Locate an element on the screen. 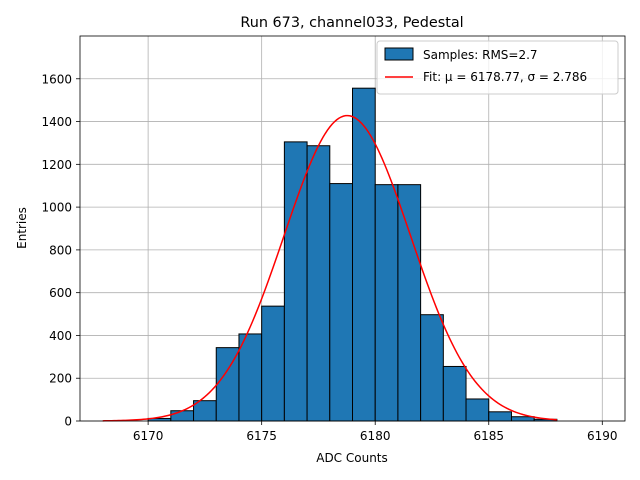 The width and height of the screenshot is (640, 480). y-tick-label: 1600 is located at coordinates (56, 79).